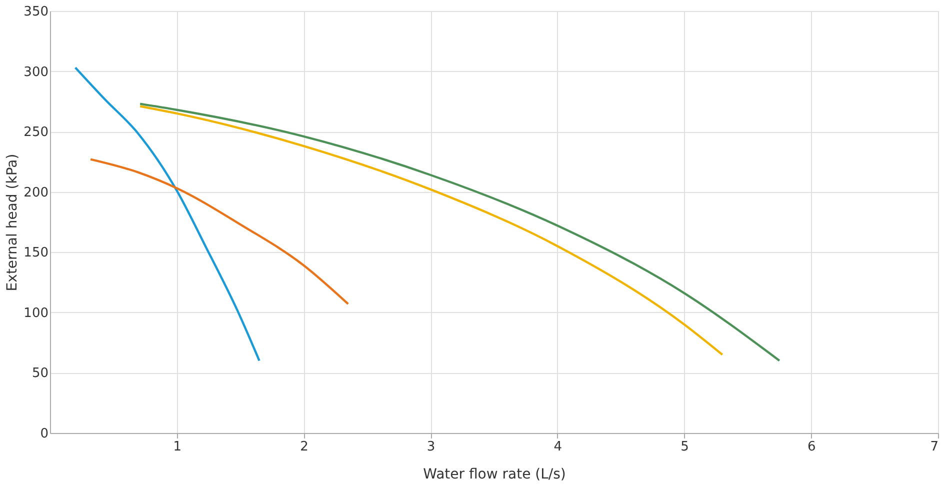 The width and height of the screenshot is (944, 486). What do you see at coordinates (36, 253) in the screenshot?
I see `y-tick-label: 150` at bounding box center [36, 253].